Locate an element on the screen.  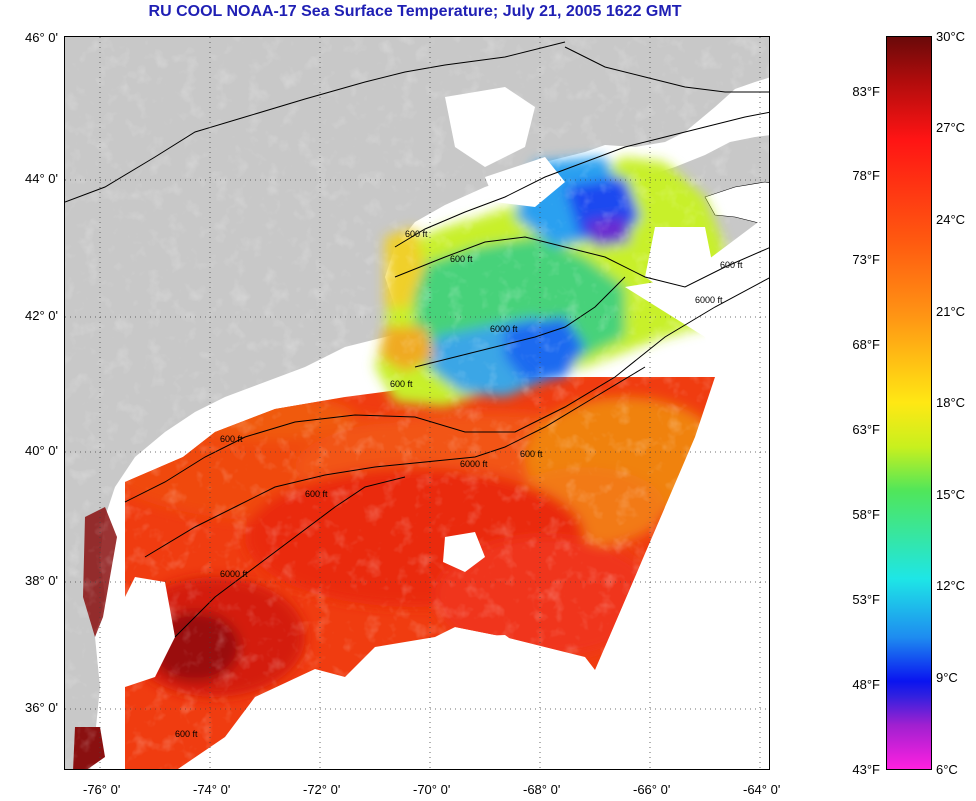
lon-label: -66° 0' is located at coordinates (652, 789).